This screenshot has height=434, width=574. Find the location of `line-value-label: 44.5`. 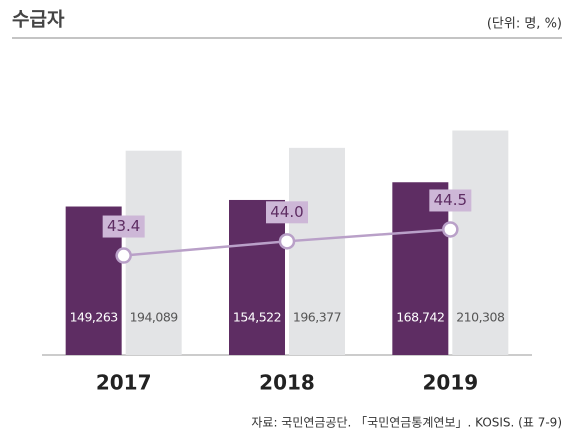

line-value-label: 44.5 is located at coordinates (450, 200).